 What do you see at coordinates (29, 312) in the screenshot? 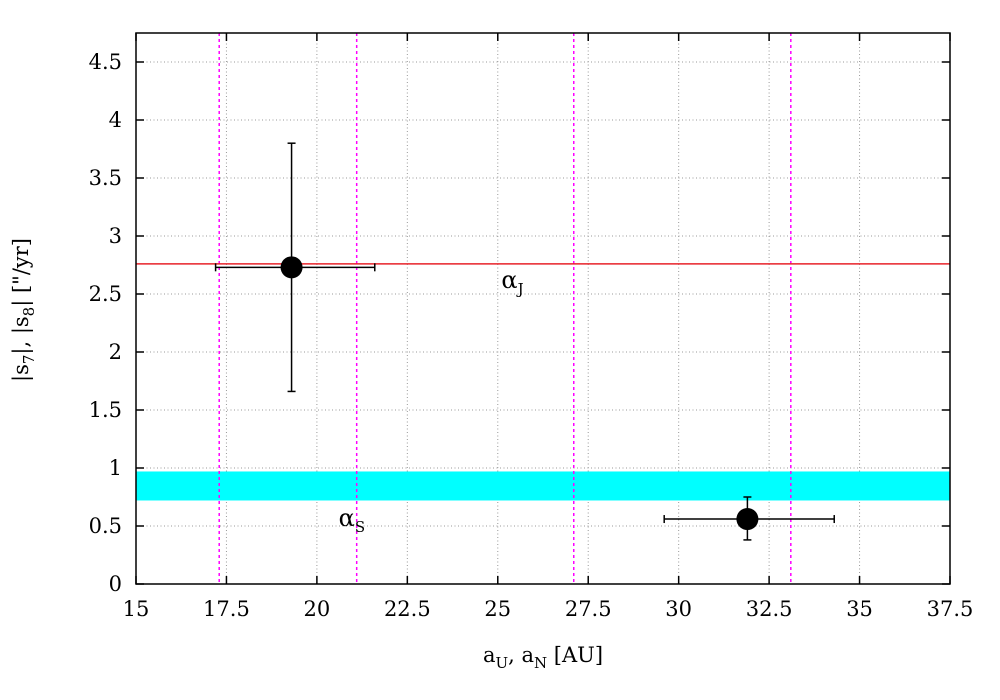
I see `y-axis-title-sub-8: 8` at bounding box center [29, 312].